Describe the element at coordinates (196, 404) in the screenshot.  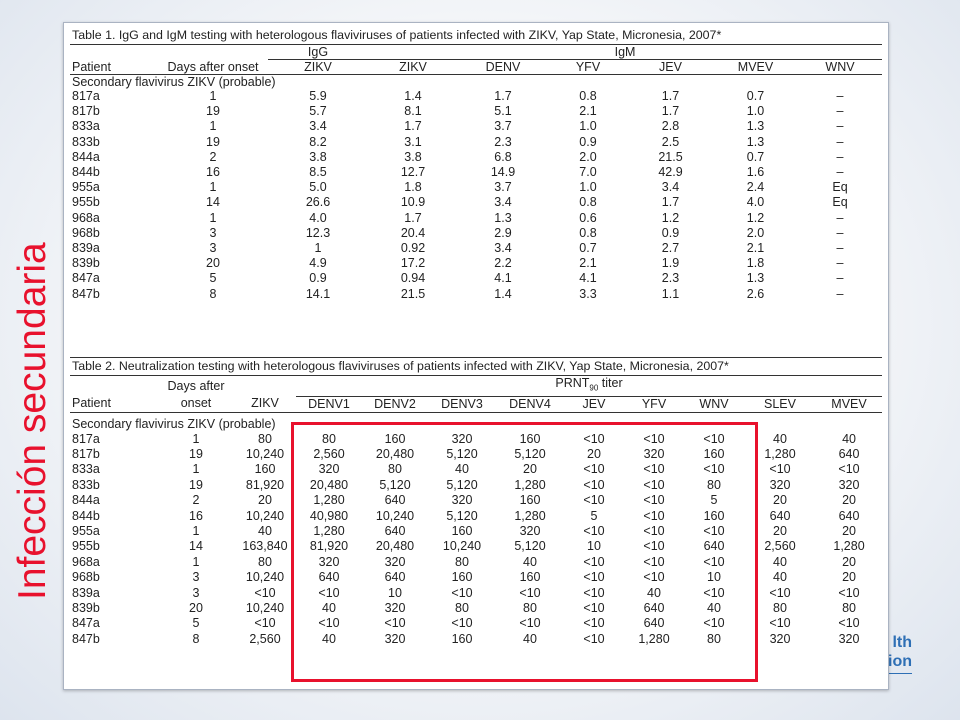
I see `column-header: onset` at that location.